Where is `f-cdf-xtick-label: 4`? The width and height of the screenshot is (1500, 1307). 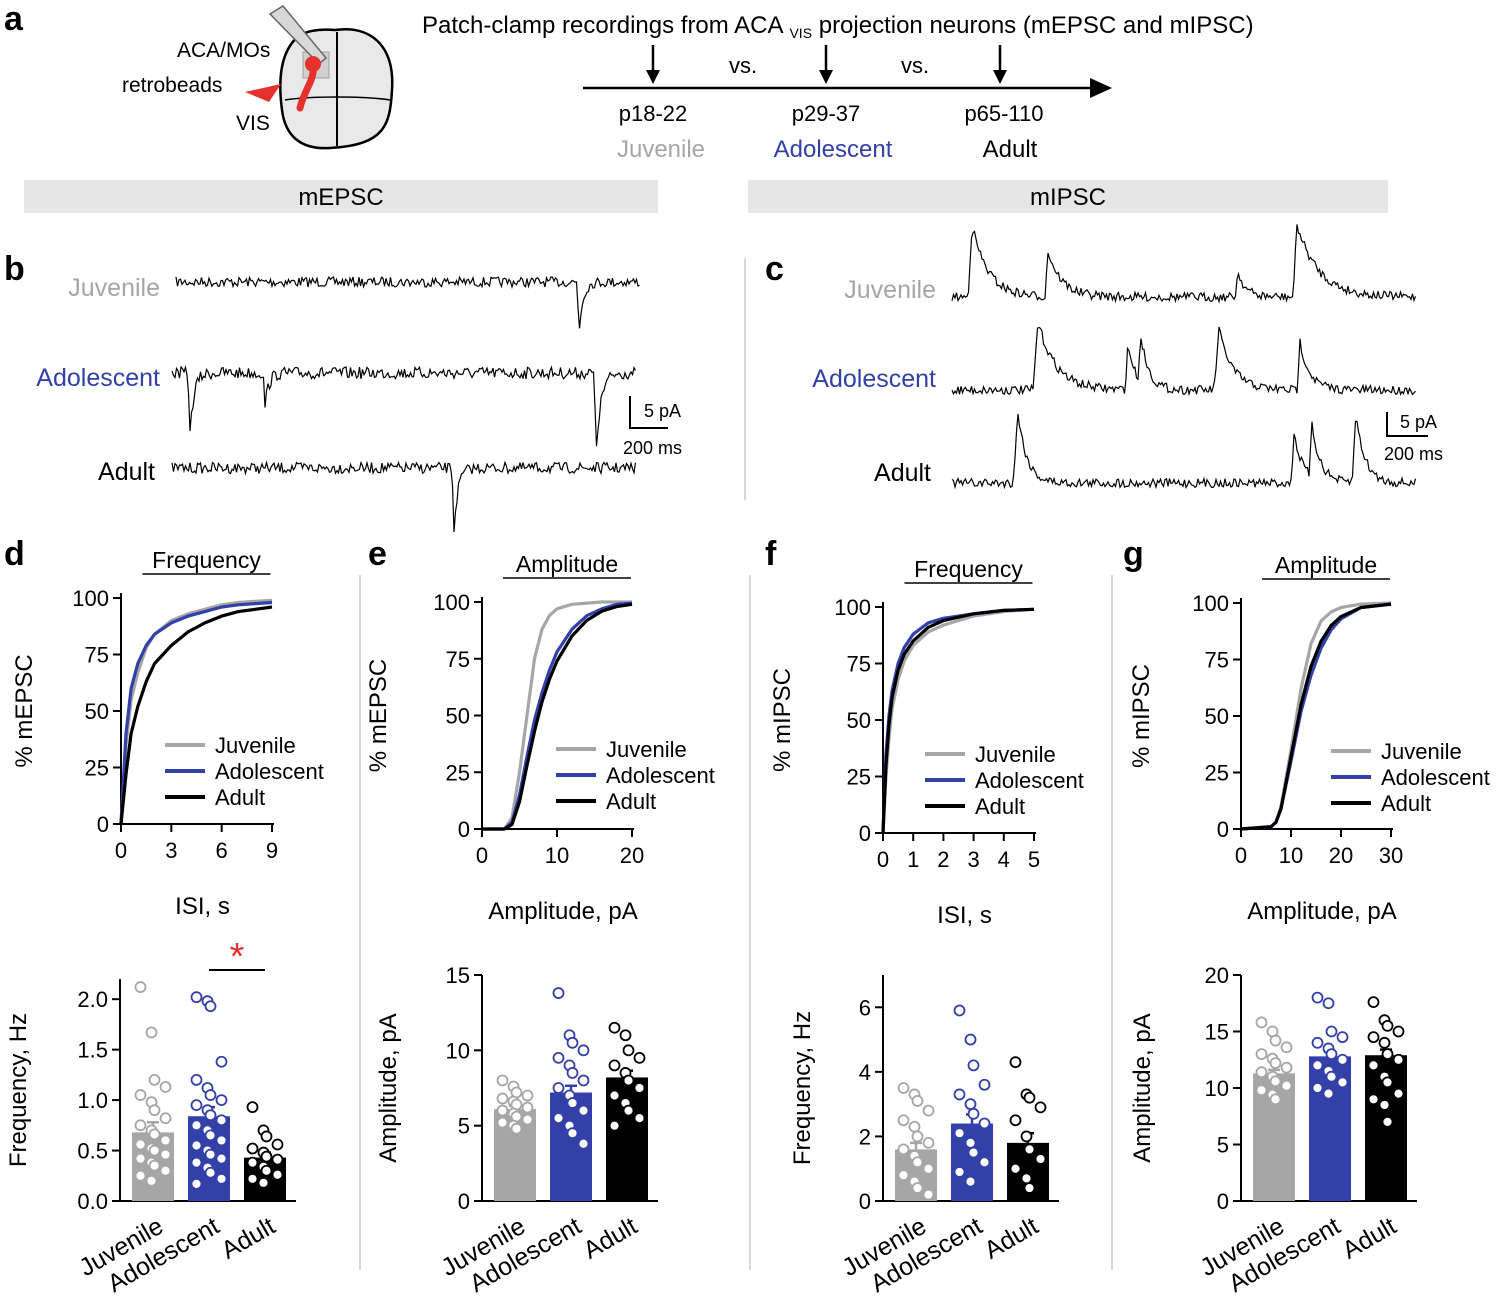 f-cdf-xtick-label: 4 is located at coordinates (1004, 859).